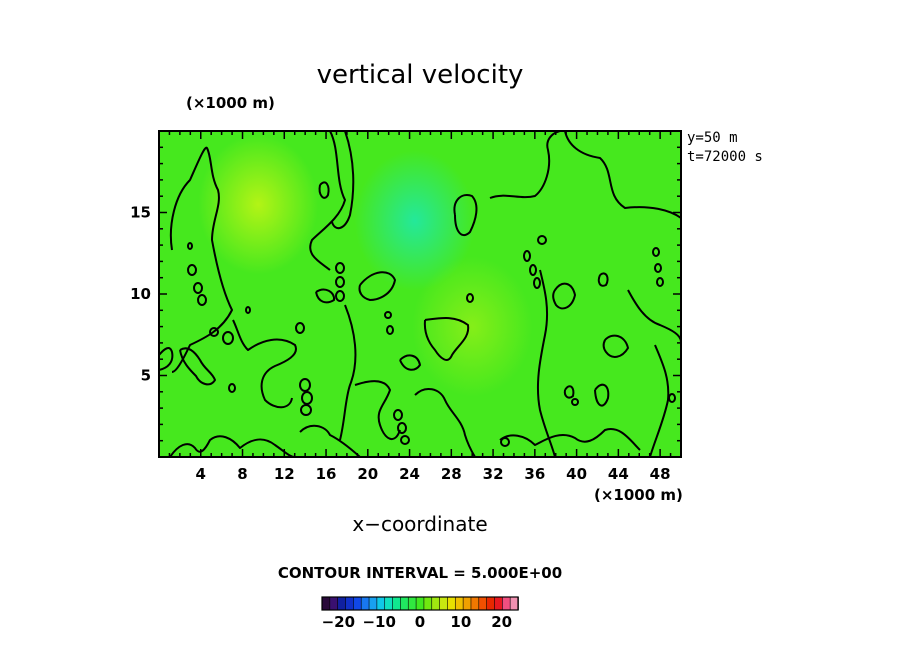  Describe the element at coordinates (242, 474) in the screenshot. I see `x-tick-label: 8` at that location.